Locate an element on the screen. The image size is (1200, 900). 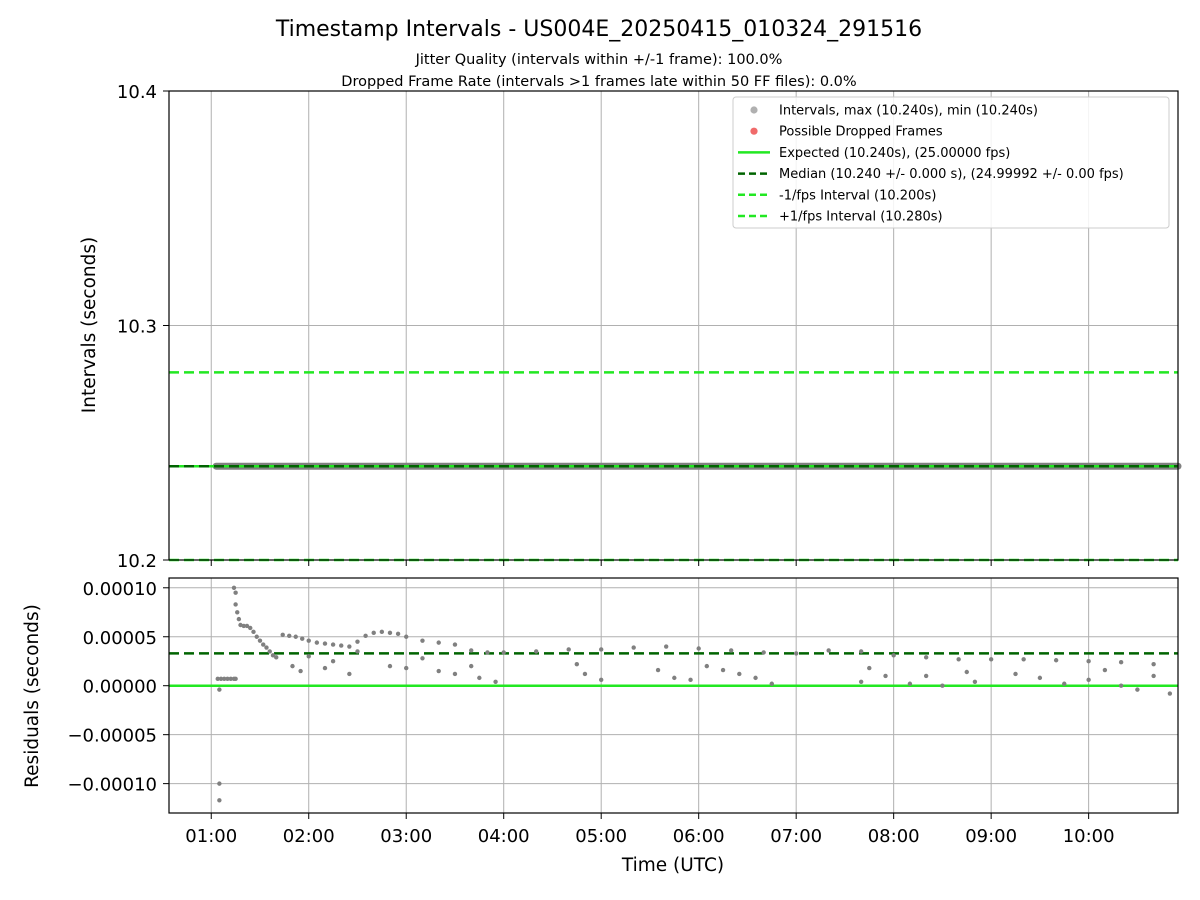
top-y-tick-label: 10.3 is located at coordinates (137, 327).